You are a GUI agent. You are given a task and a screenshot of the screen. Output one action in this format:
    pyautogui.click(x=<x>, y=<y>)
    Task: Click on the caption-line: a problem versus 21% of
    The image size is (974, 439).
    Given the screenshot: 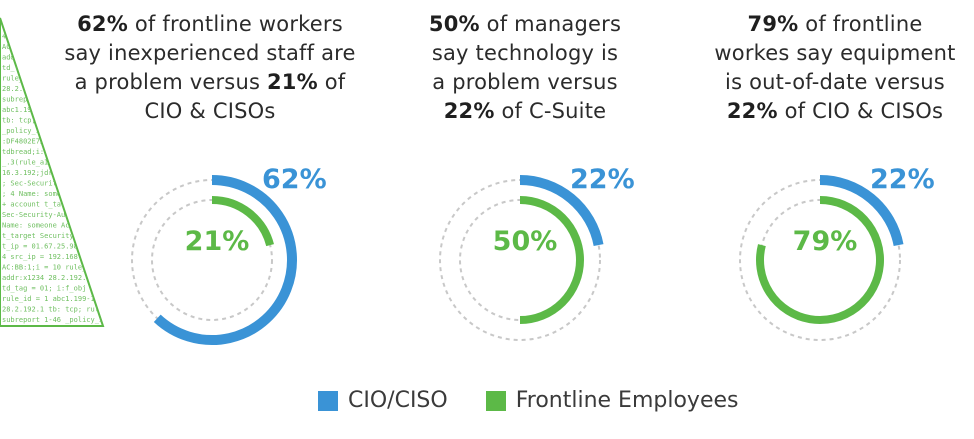 What is the action you would take?
    pyautogui.click(x=210, y=82)
    